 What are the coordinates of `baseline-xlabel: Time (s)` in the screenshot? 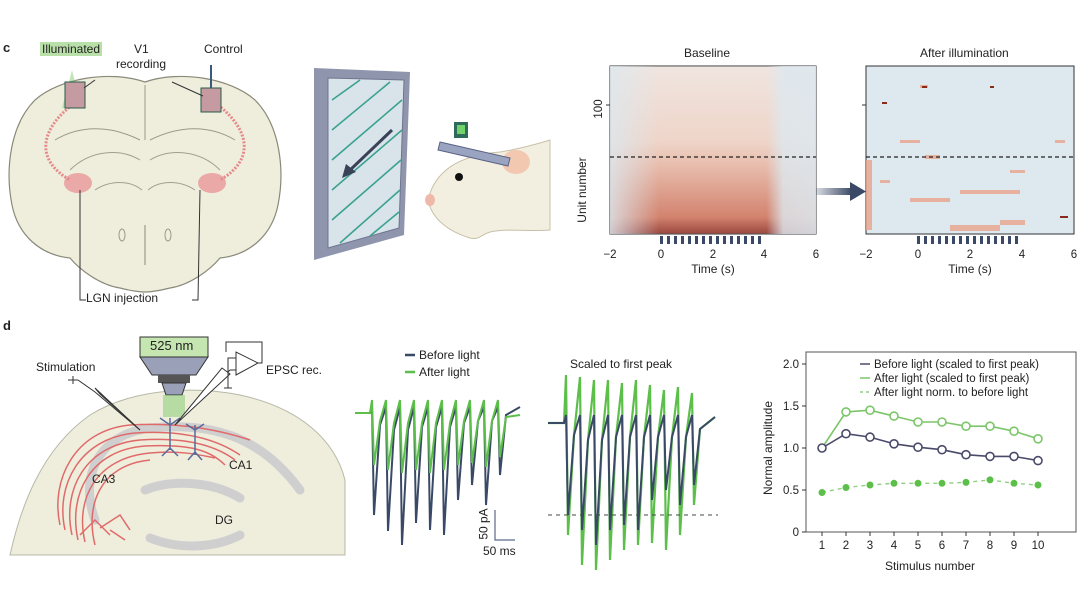 It's located at (713, 269).